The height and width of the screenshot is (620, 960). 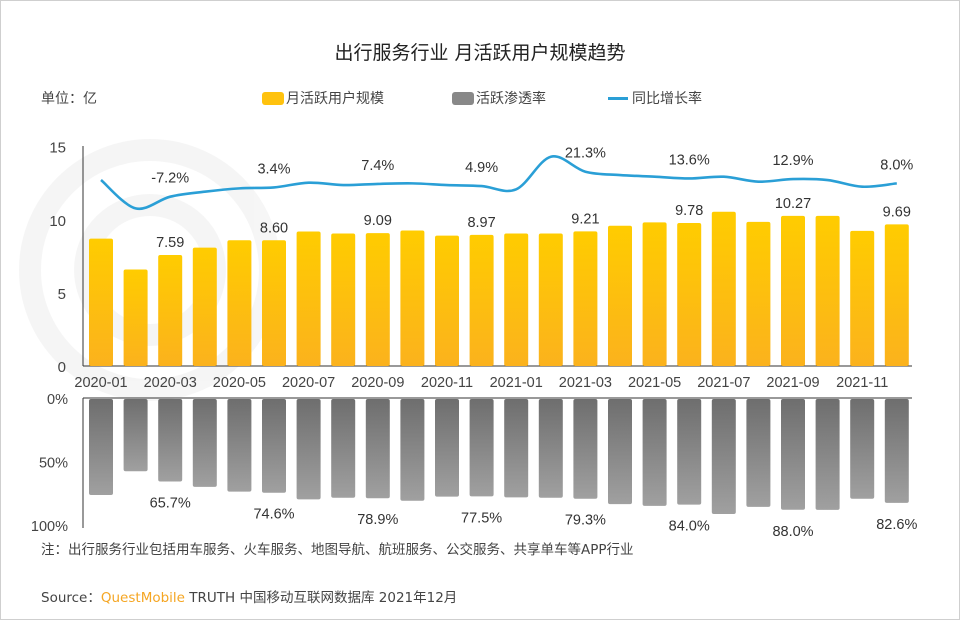 What do you see at coordinates (792, 532) in the screenshot?
I see `penetration-data-label: 88.0%` at bounding box center [792, 532].